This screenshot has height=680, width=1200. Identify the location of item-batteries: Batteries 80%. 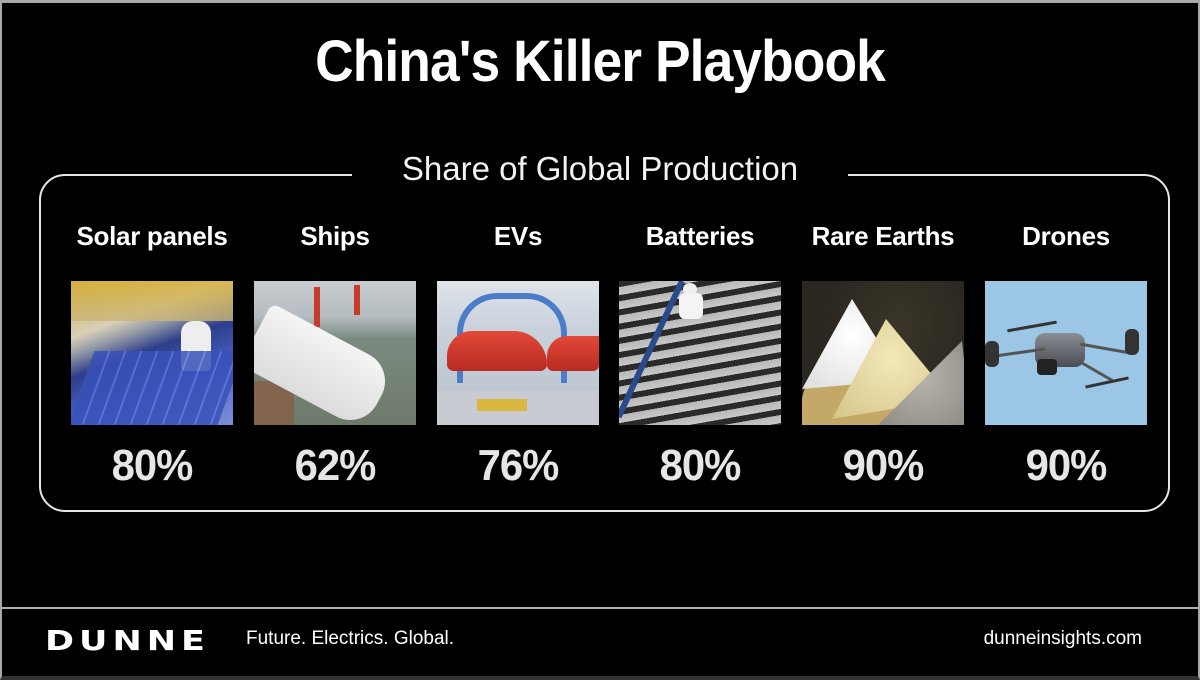
(700, 353).